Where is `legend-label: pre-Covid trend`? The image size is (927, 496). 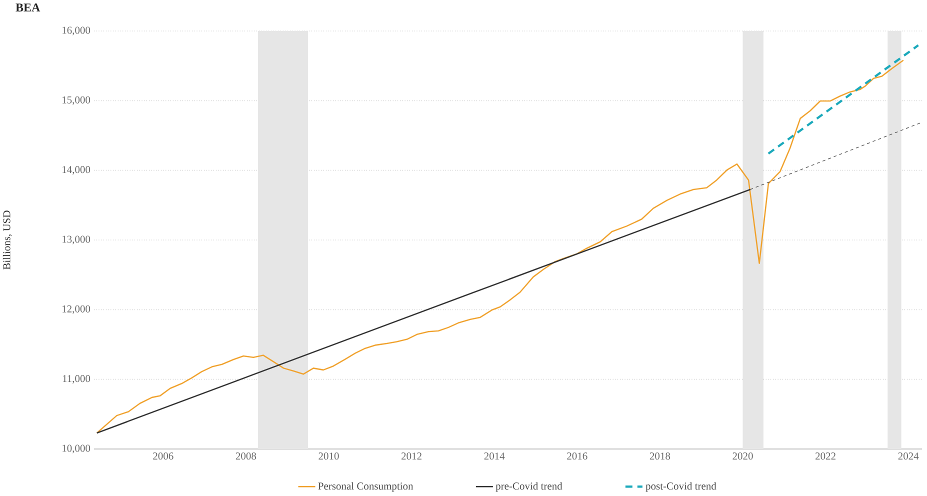 legend-label: pre-Covid trend is located at coordinates (529, 487).